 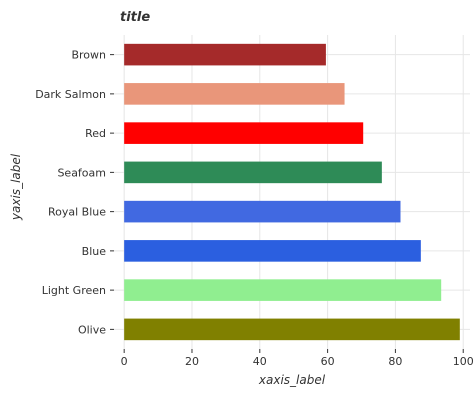 I want to click on bar-blue, so click(x=272, y=251).